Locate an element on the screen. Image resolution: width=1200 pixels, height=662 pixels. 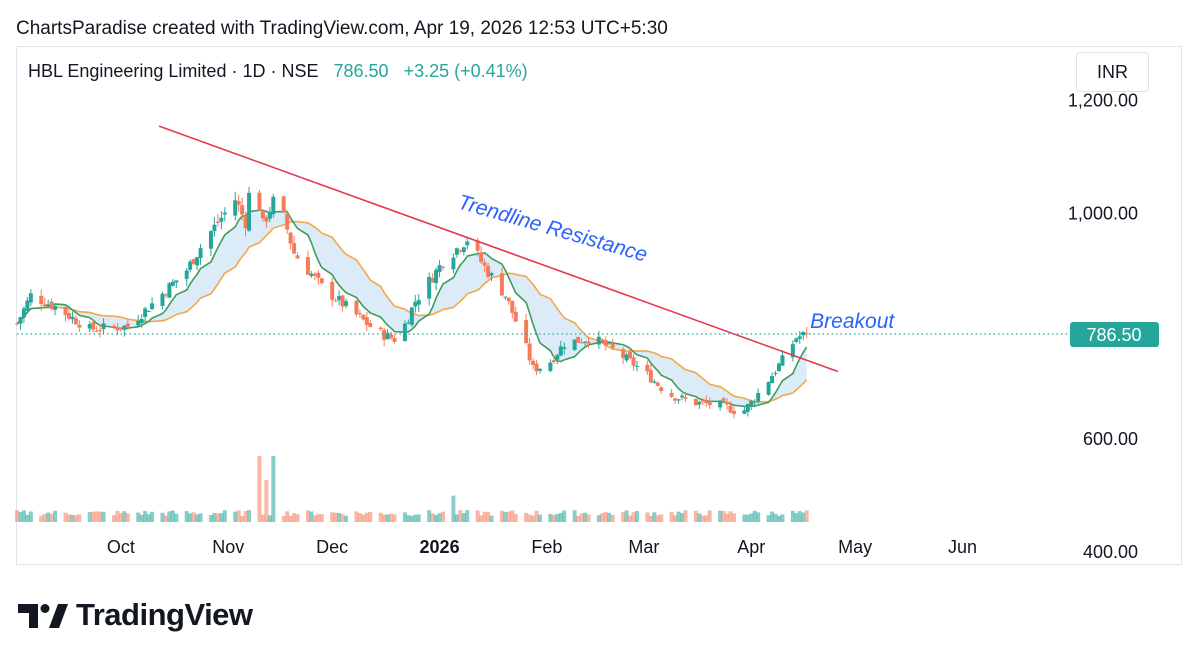
currency-button: INR is located at coordinates (1112, 72).